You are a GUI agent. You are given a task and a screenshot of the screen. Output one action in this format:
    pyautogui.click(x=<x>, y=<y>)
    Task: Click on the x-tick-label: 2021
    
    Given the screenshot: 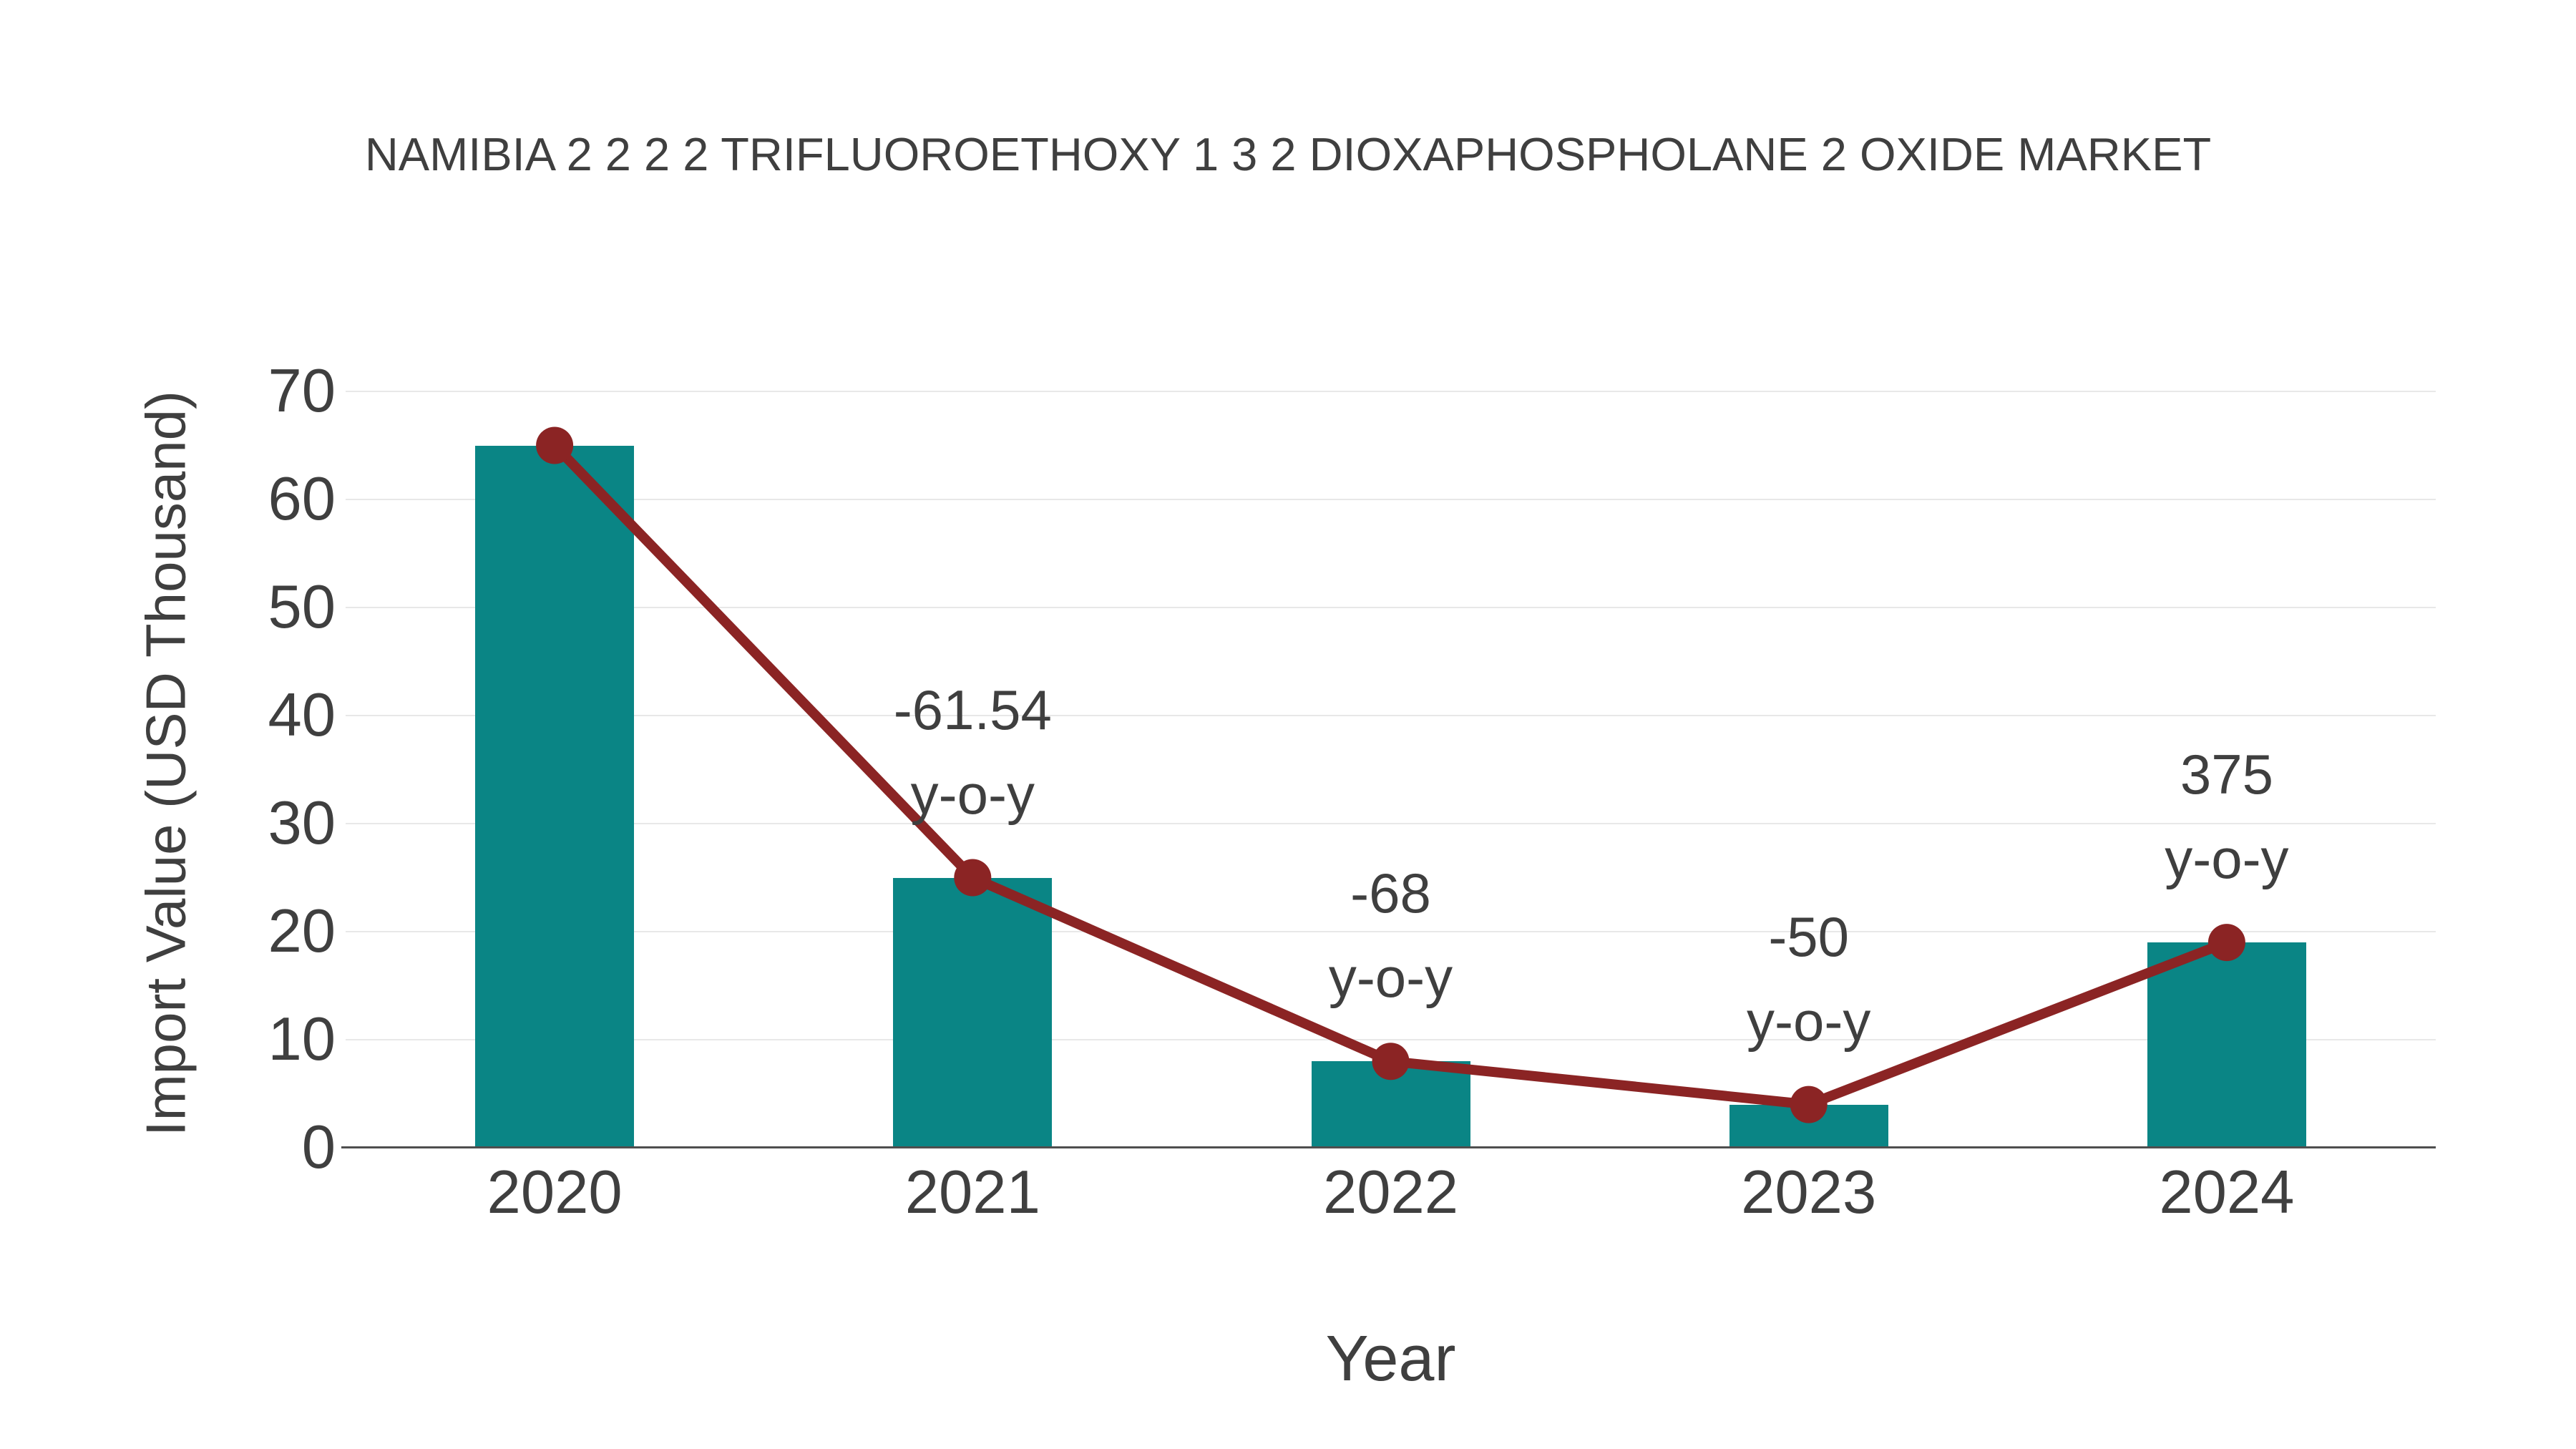 What is the action you would take?
    pyautogui.click(x=972, y=1192)
    